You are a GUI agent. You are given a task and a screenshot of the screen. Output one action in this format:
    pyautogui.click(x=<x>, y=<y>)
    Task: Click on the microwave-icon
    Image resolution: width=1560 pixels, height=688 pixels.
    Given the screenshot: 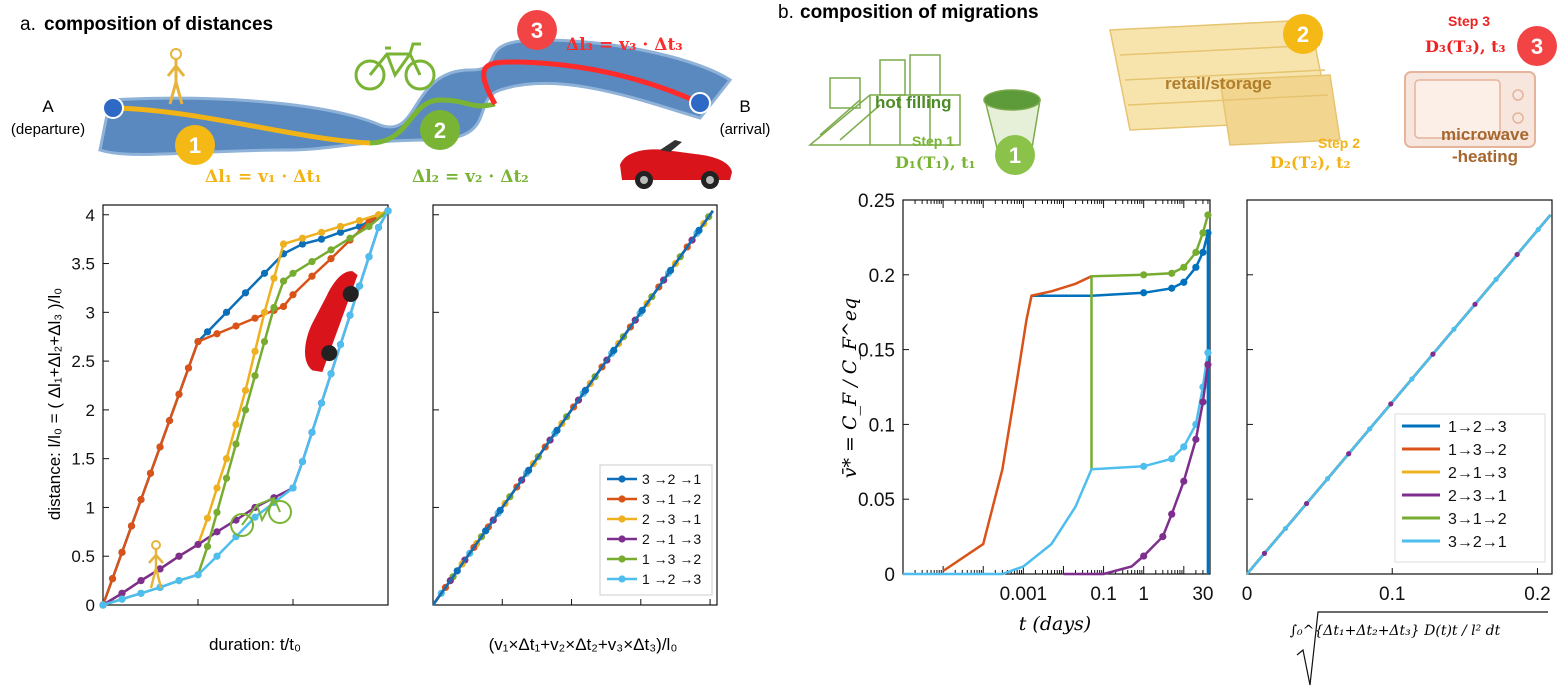 What is the action you would take?
    pyautogui.click(x=1470, y=109)
    